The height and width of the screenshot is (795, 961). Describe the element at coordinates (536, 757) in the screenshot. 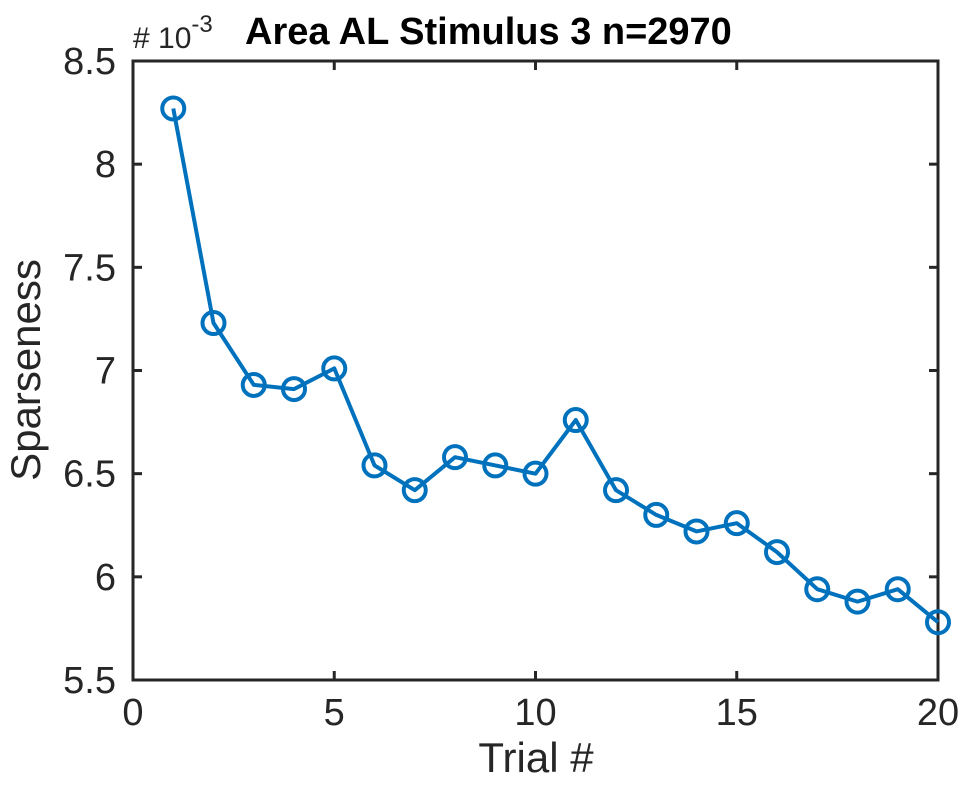

I see `x-axis-label: Trial #` at that location.